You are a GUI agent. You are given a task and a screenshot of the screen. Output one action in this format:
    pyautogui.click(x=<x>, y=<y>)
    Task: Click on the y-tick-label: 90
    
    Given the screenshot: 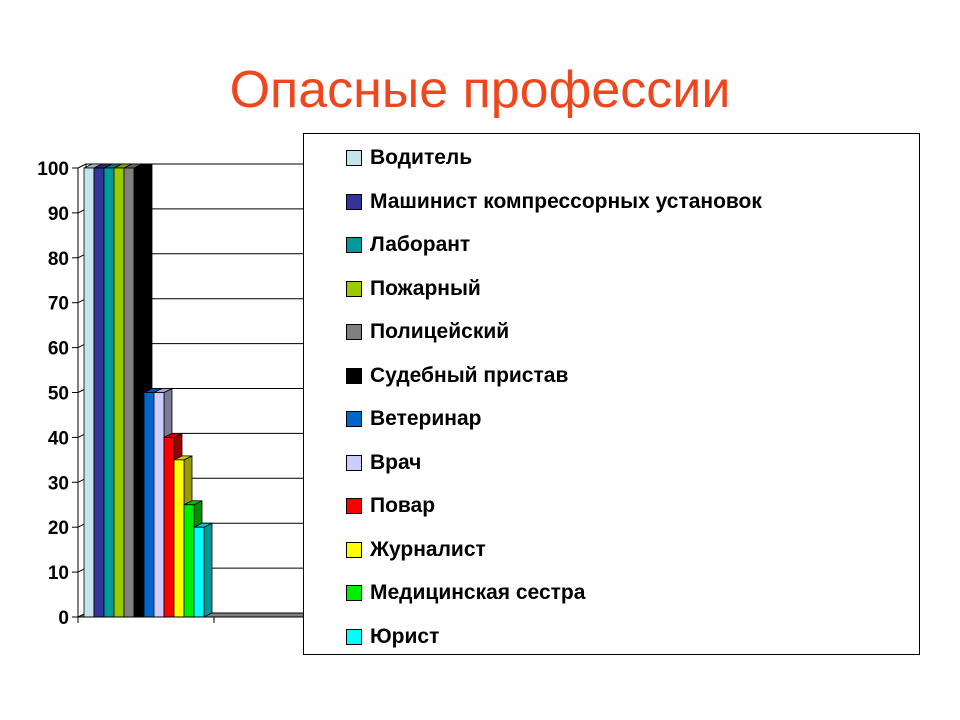 What is the action you would take?
    pyautogui.click(x=58, y=214)
    